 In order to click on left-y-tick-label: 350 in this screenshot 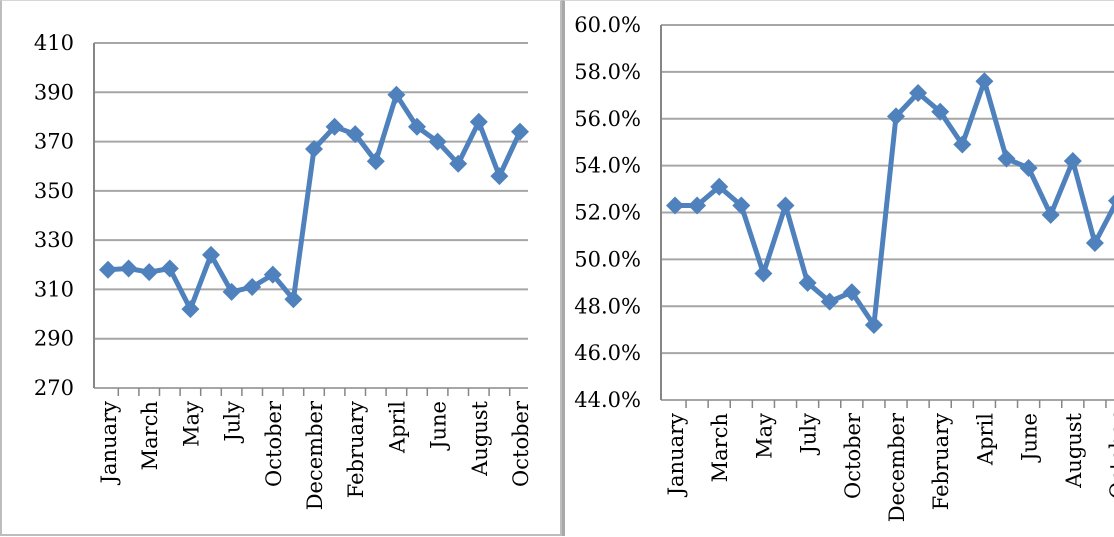, I will do `click(54, 191)`.